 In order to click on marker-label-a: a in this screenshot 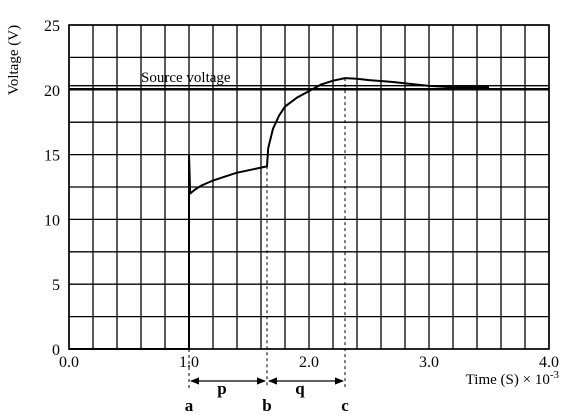, I will do `click(189, 405)`.